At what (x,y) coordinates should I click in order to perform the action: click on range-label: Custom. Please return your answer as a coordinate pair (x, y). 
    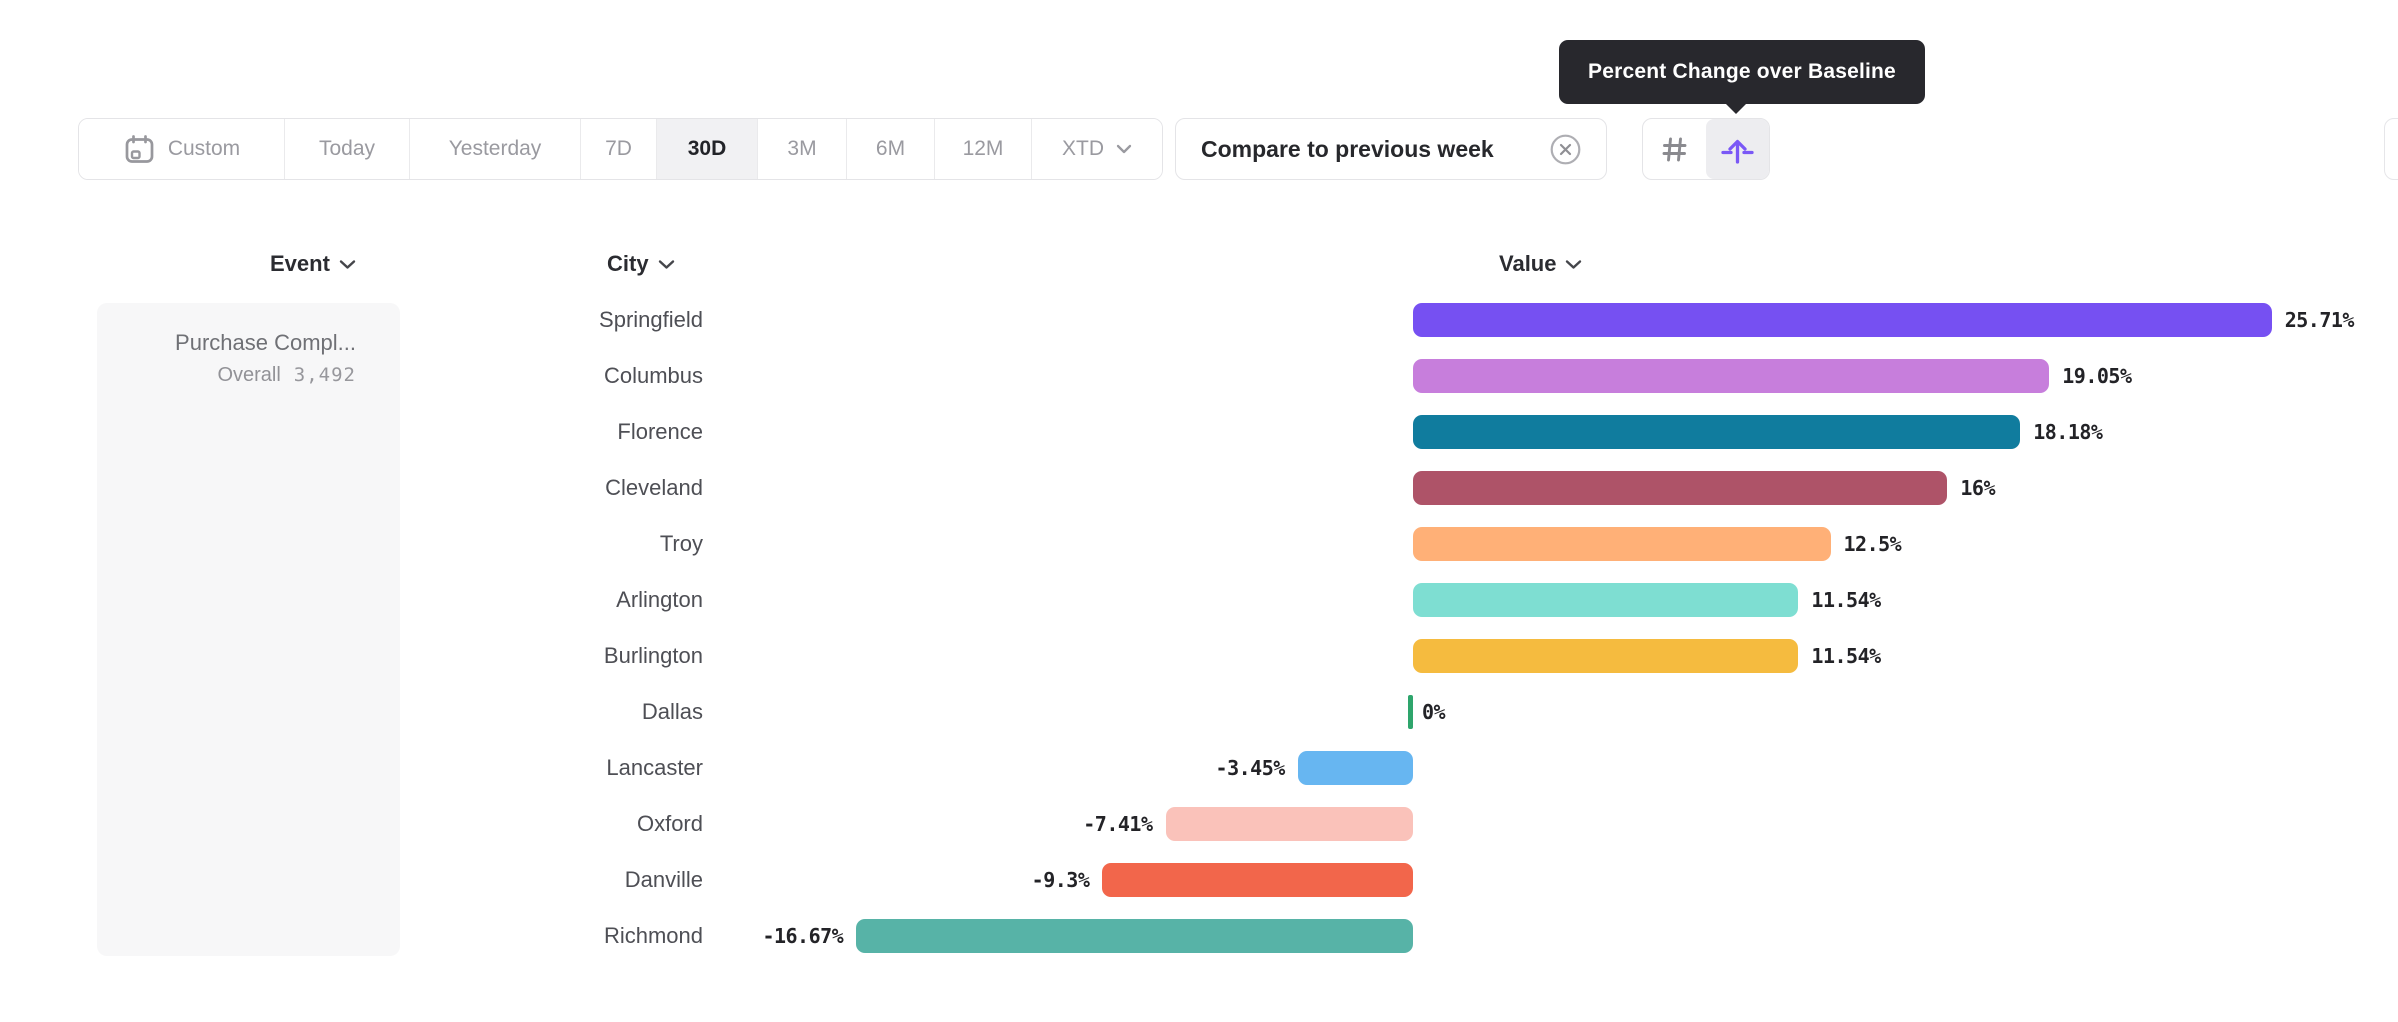
    Looking at the image, I should click on (204, 148).